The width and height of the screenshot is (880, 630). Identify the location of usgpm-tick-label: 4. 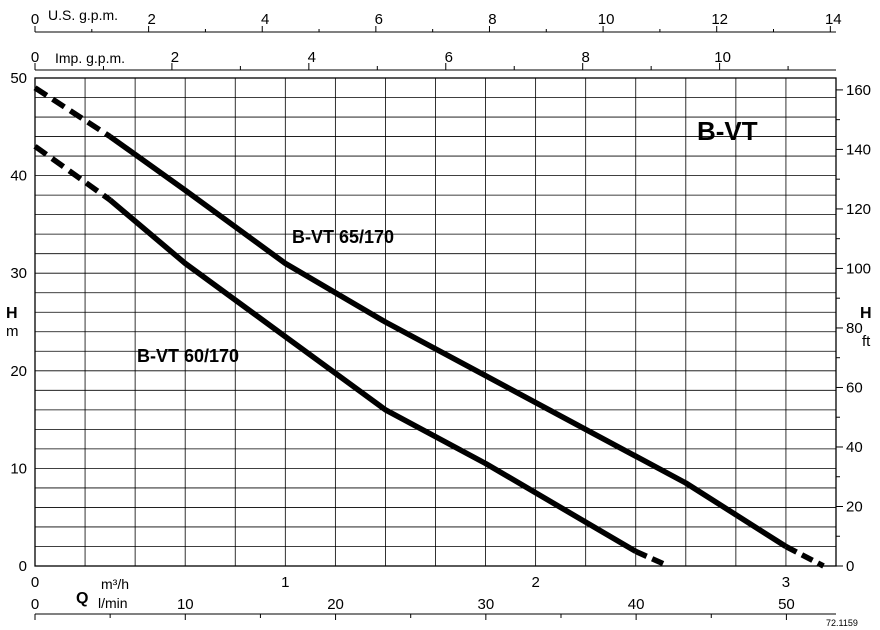
(265, 19).